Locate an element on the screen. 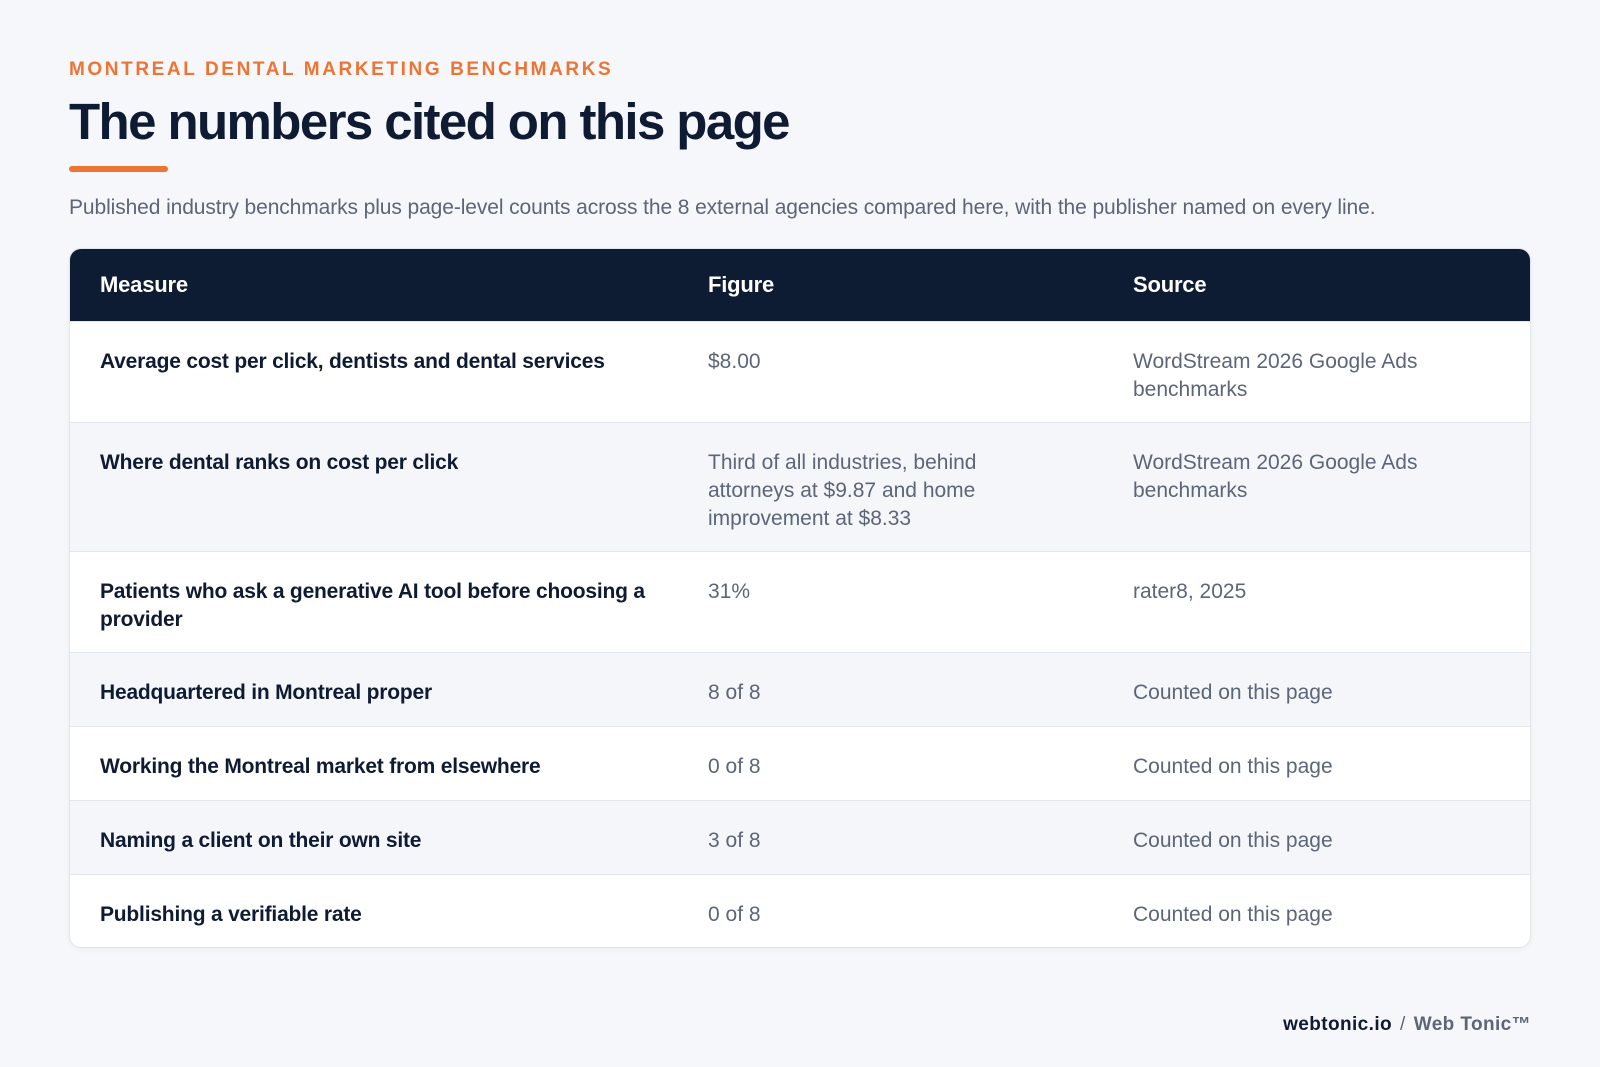 Image resolution: width=1600 pixels, height=1067 pixels. cell-figure: 3 of 8 is located at coordinates (734, 840).